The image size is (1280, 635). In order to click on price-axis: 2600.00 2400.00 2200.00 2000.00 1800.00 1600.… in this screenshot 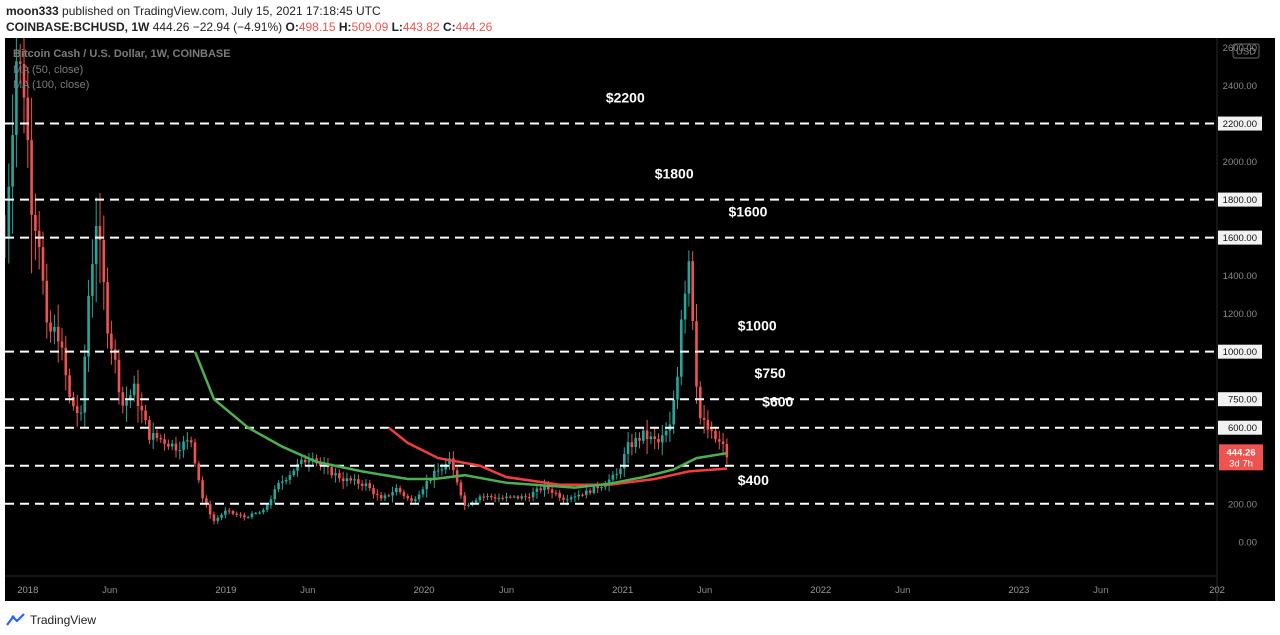, I will do `click(1240, 295)`.